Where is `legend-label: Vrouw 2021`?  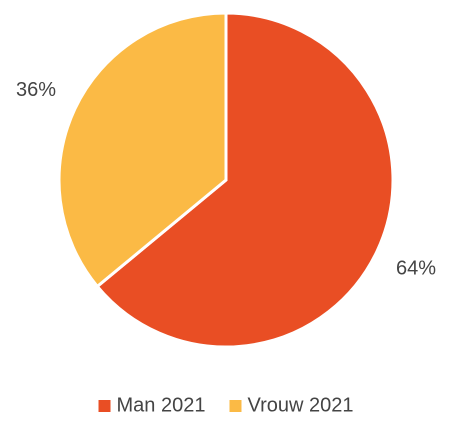
legend-label: Vrouw 2021 is located at coordinates (300, 405).